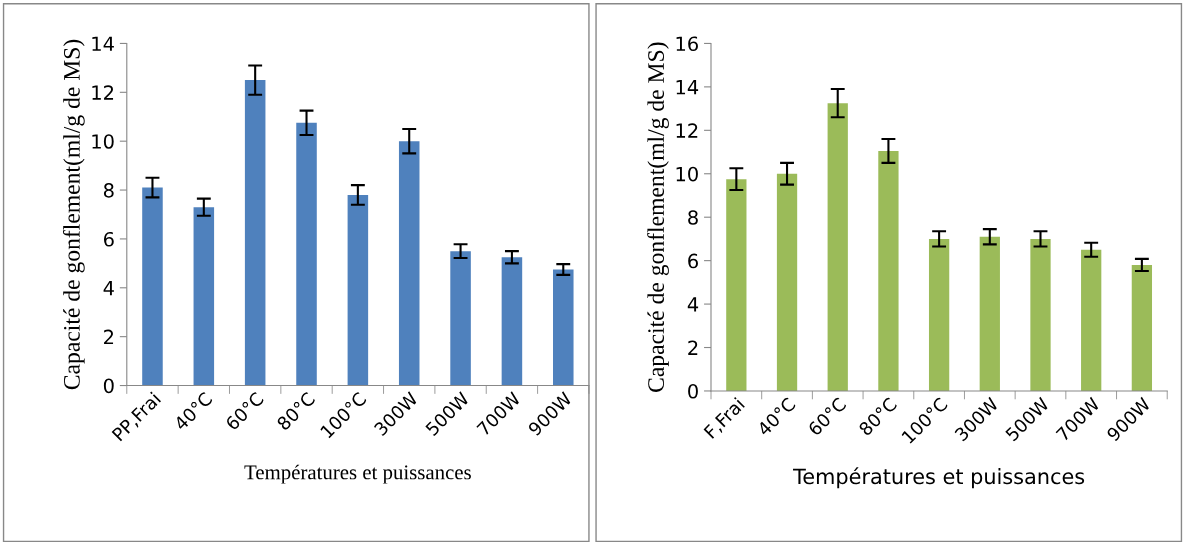 This screenshot has width=1185, height=543. I want to click on y-tick-label: 16, so click(687, 44).